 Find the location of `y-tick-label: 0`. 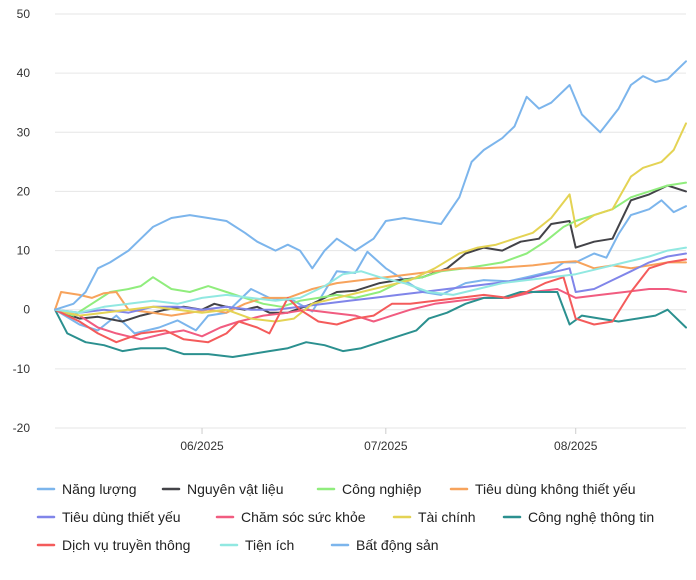

y-tick-label: 0 is located at coordinates (26, 310).